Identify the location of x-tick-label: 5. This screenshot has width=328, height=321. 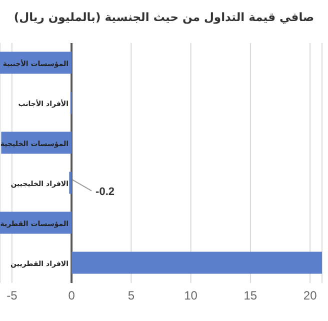
(131, 295).